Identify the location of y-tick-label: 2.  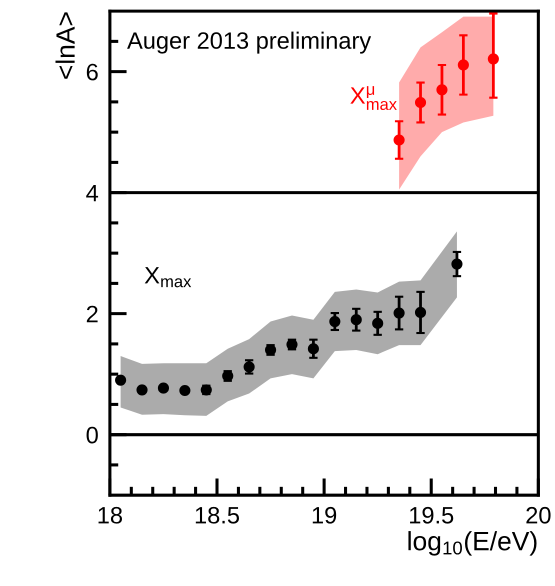
(92, 314).